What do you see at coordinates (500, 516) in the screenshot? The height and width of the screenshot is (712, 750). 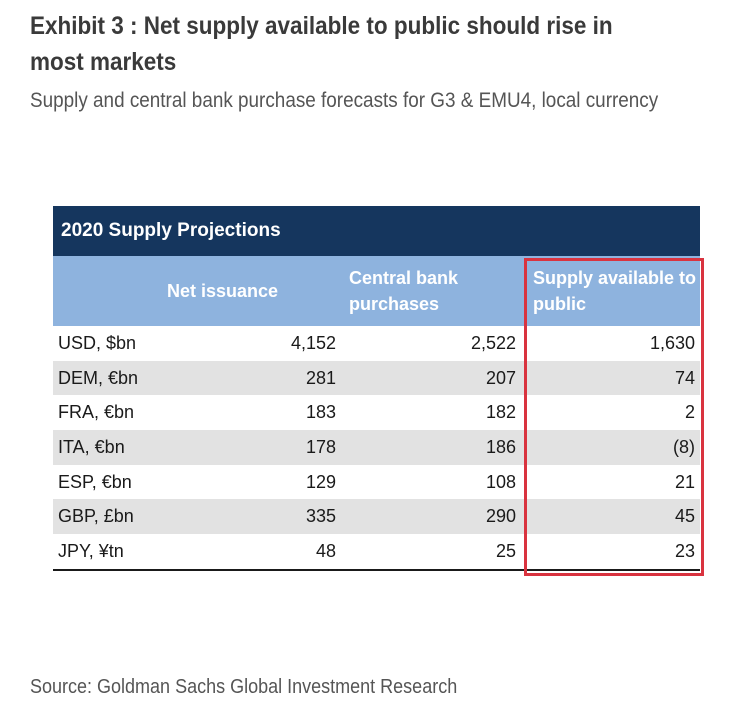 I see `cb-purchases-cell: 290` at bounding box center [500, 516].